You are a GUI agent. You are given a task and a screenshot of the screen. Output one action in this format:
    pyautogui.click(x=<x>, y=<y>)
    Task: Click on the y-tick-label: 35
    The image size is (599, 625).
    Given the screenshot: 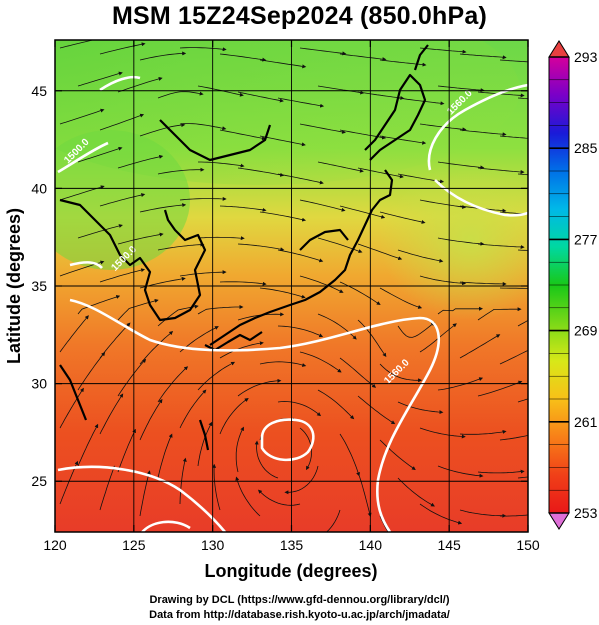 What is the action you would take?
    pyautogui.click(x=39, y=286)
    